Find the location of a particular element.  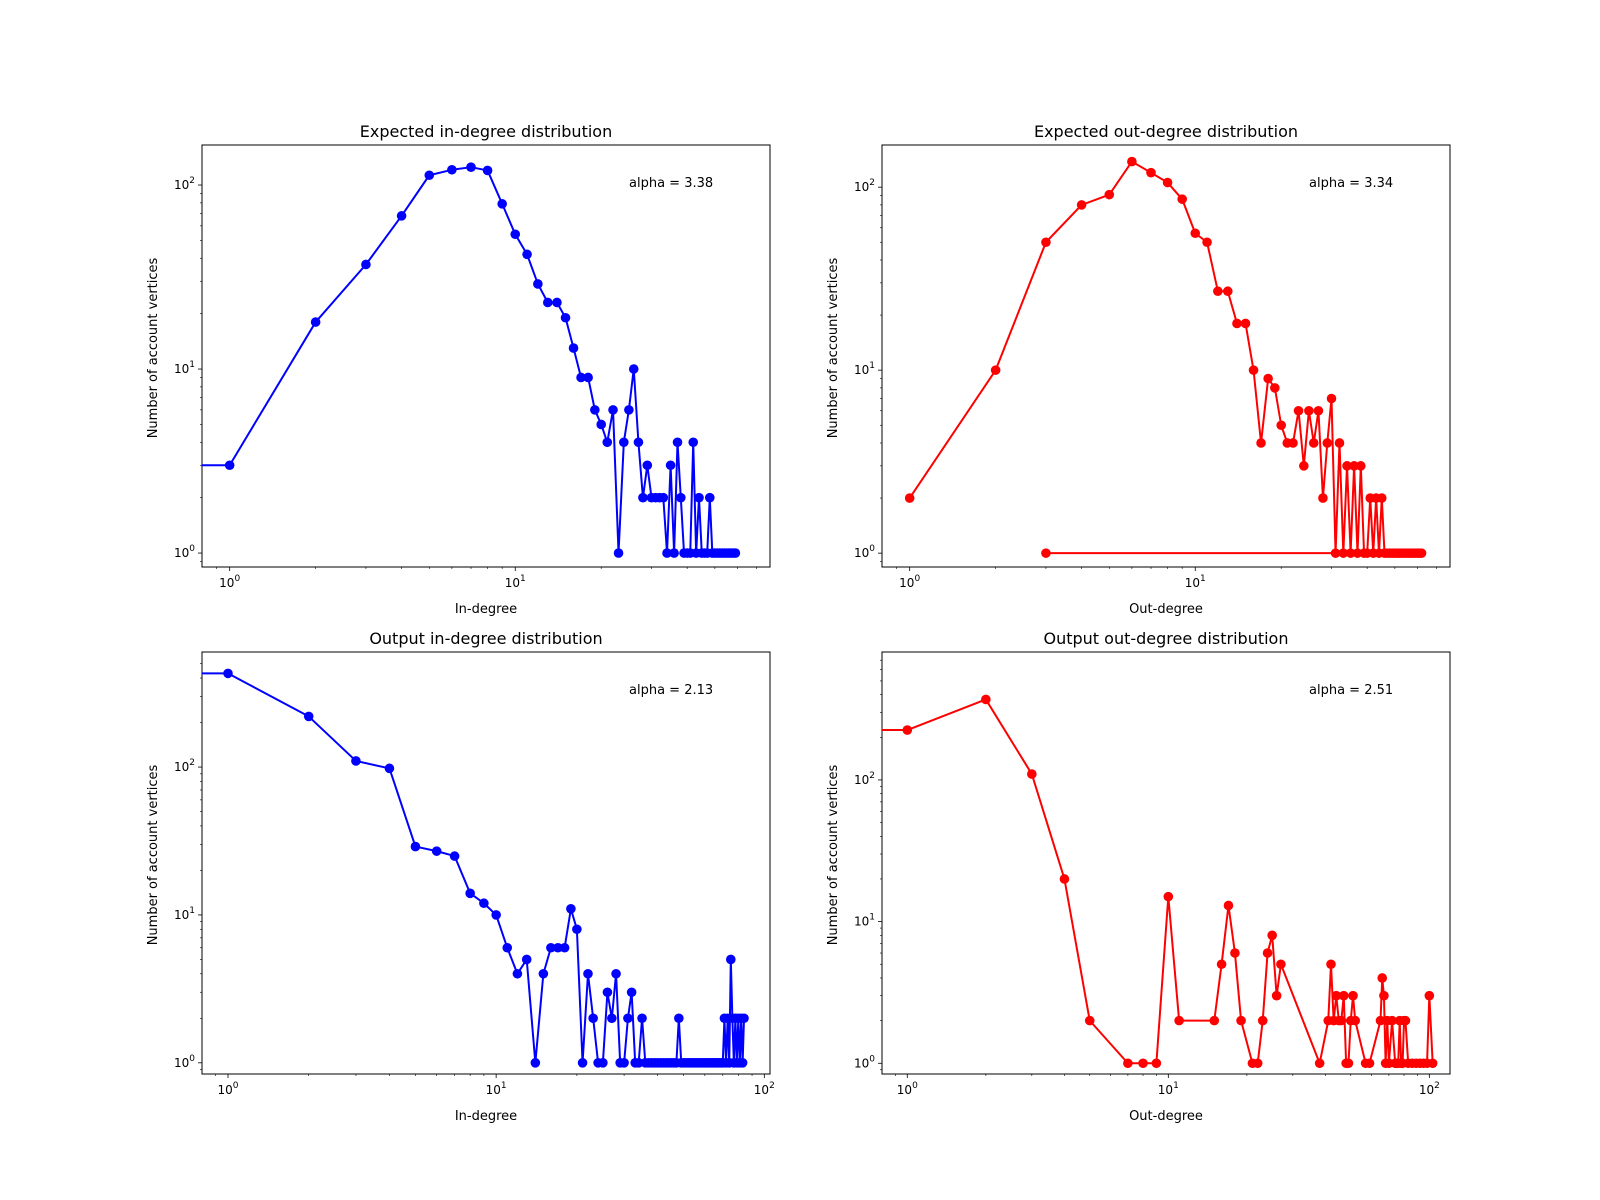

alpha-annotation: alpha = 2.13 is located at coordinates (671, 690).